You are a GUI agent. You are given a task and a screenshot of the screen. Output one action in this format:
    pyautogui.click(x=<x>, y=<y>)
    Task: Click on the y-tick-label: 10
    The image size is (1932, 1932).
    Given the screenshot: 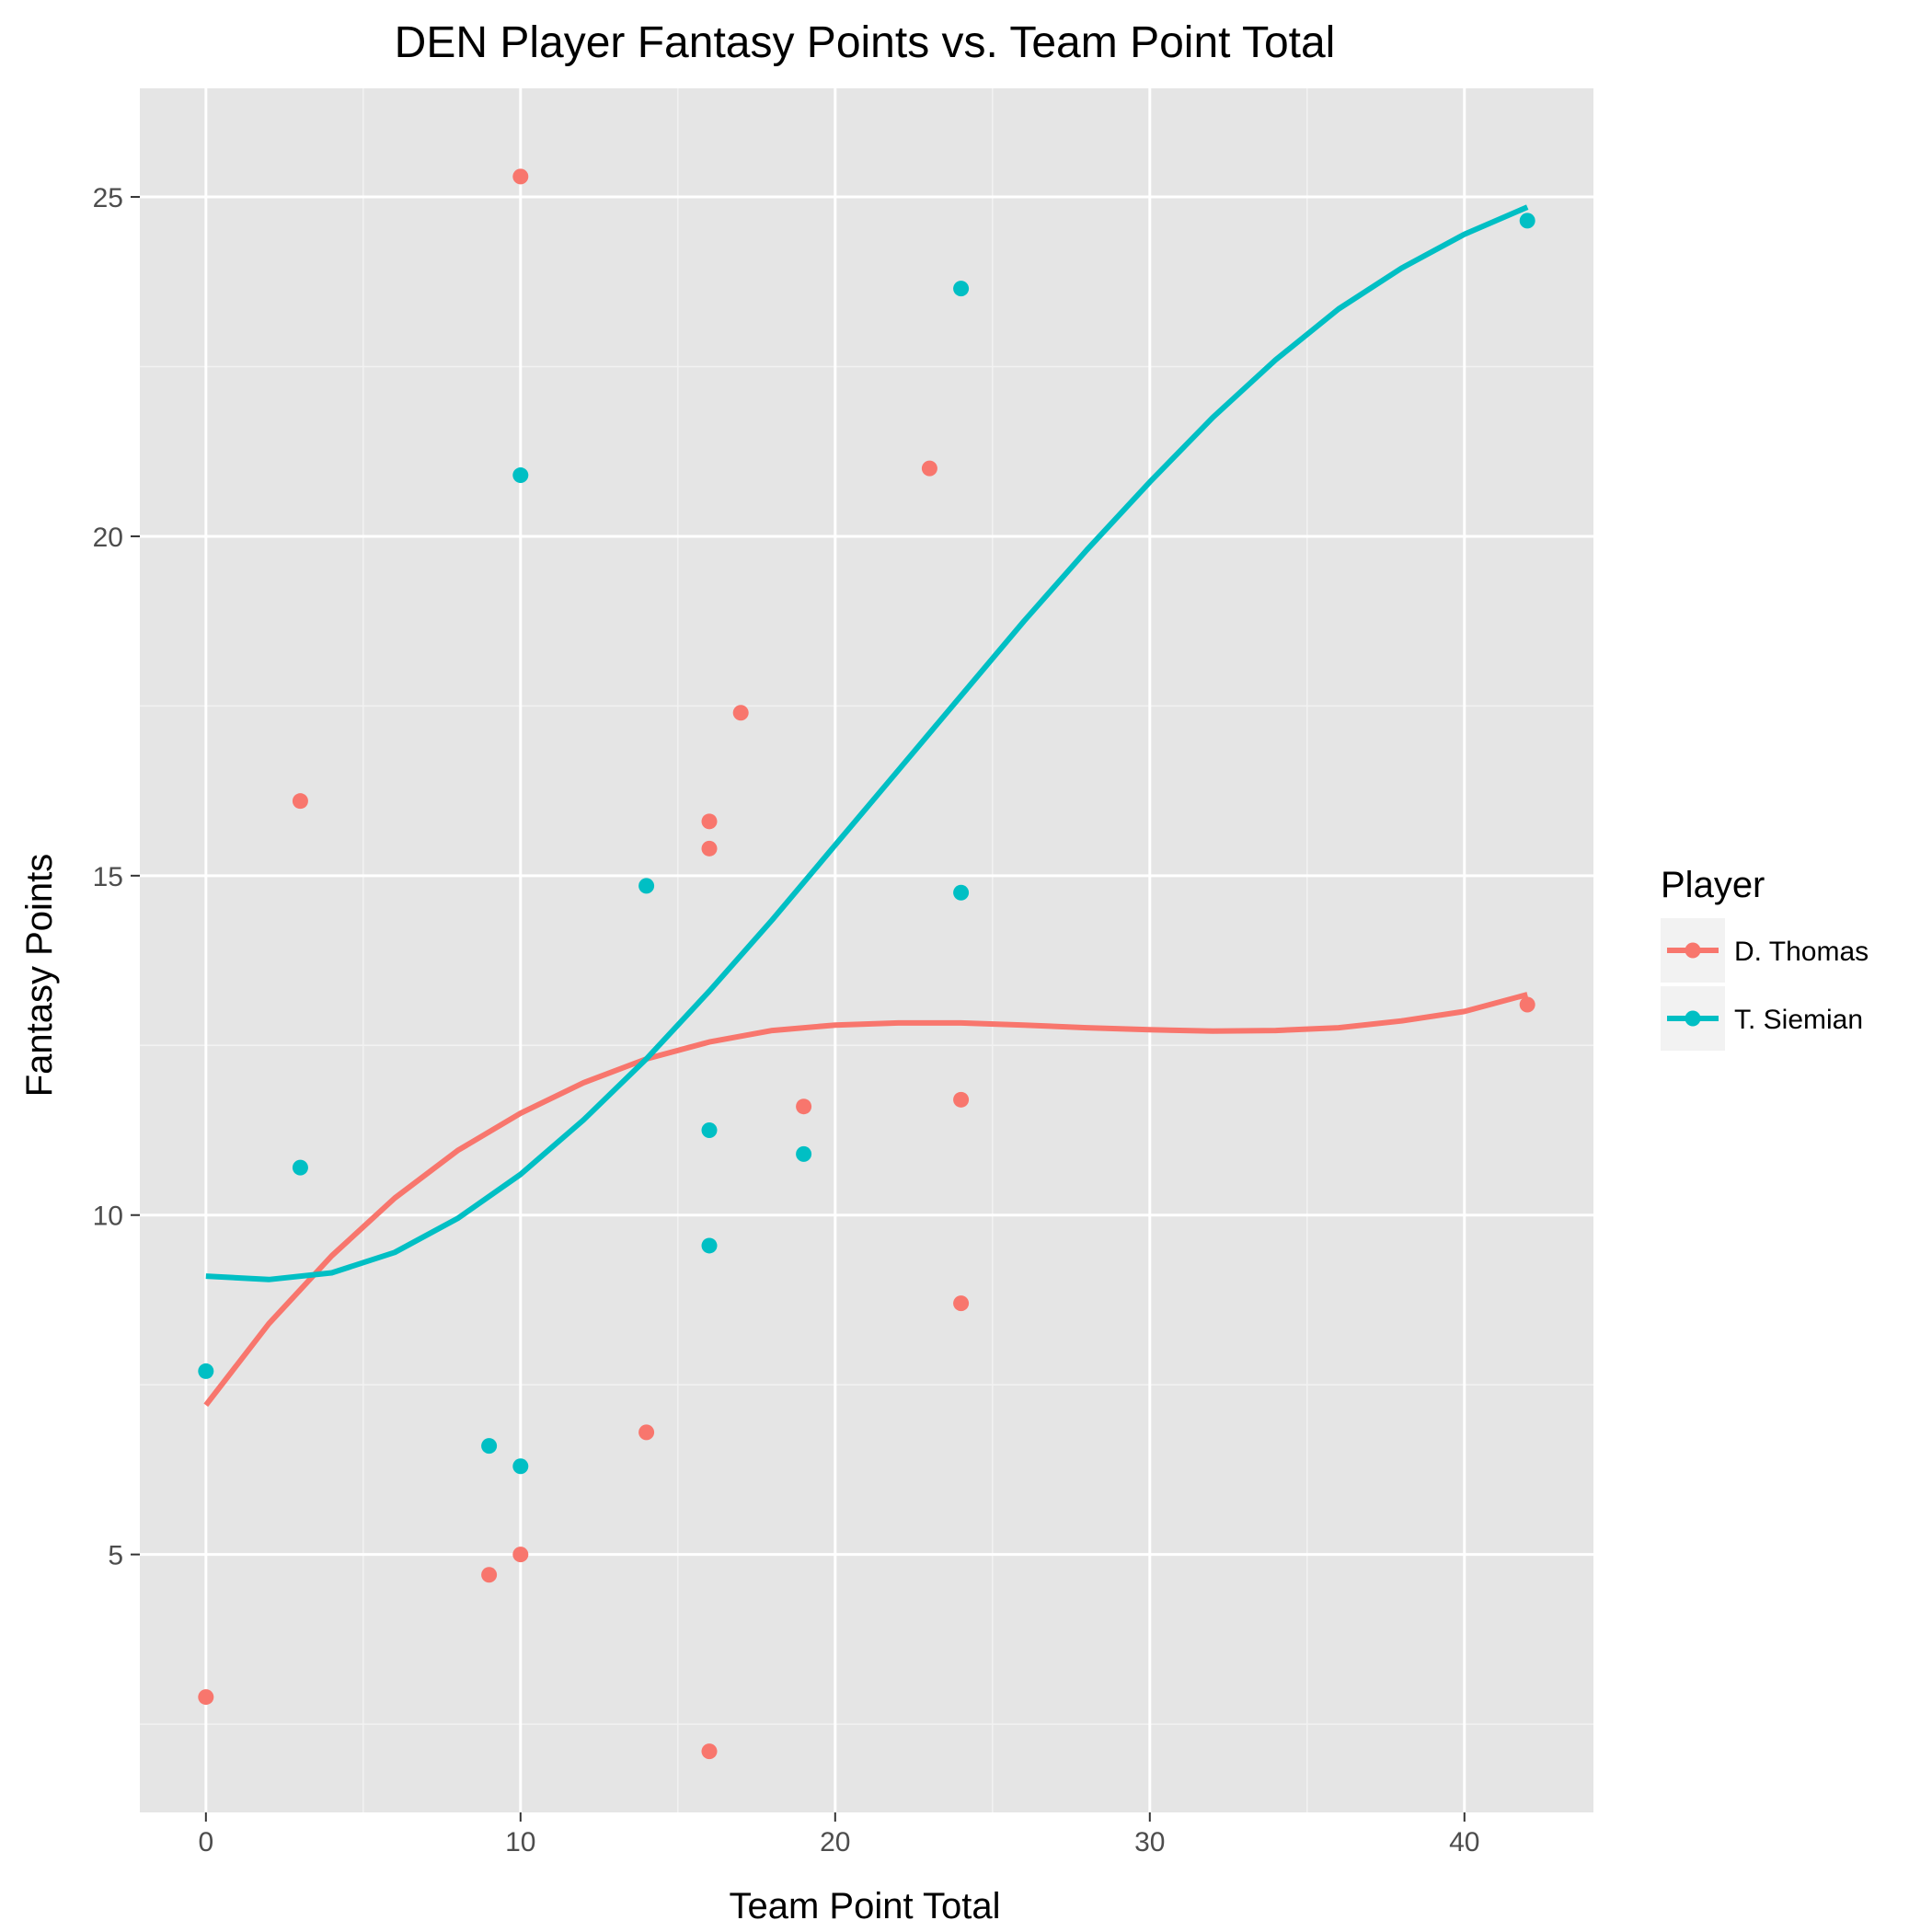 What is the action you would take?
    pyautogui.click(x=108, y=1217)
    